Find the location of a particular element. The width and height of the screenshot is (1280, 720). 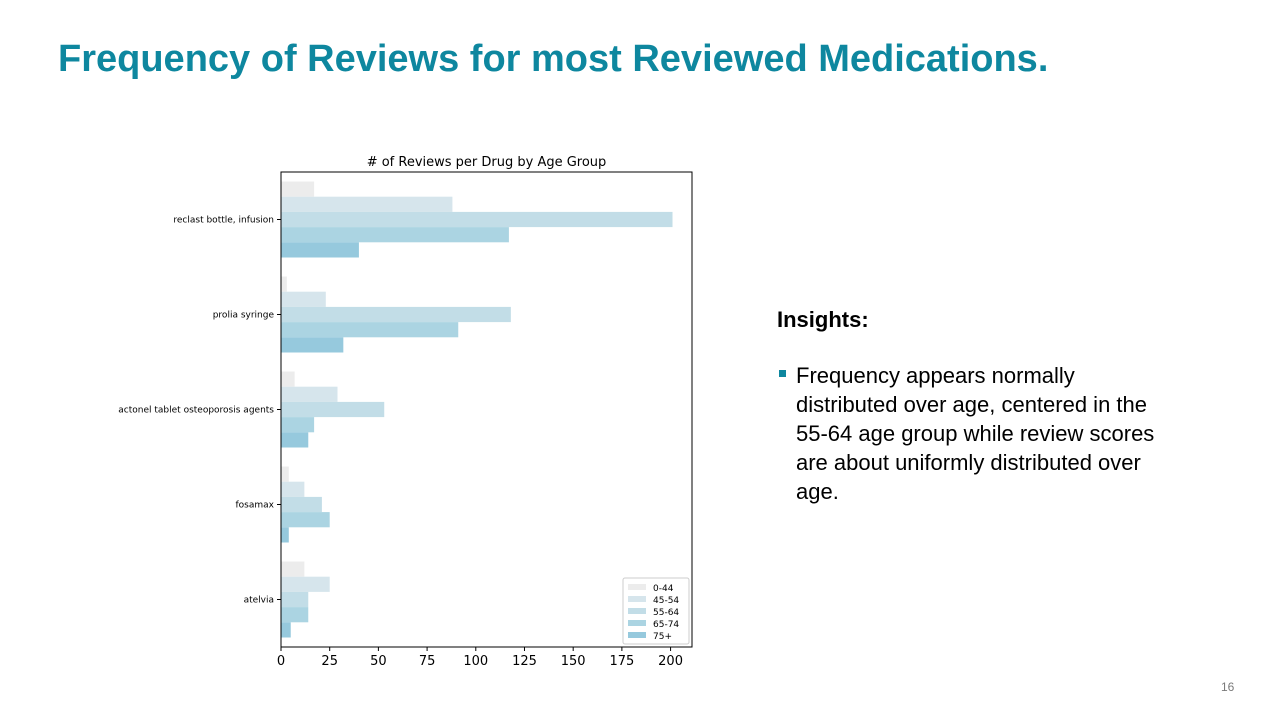

y-tick-label: reclast bottle, infusion is located at coordinates (223, 221).